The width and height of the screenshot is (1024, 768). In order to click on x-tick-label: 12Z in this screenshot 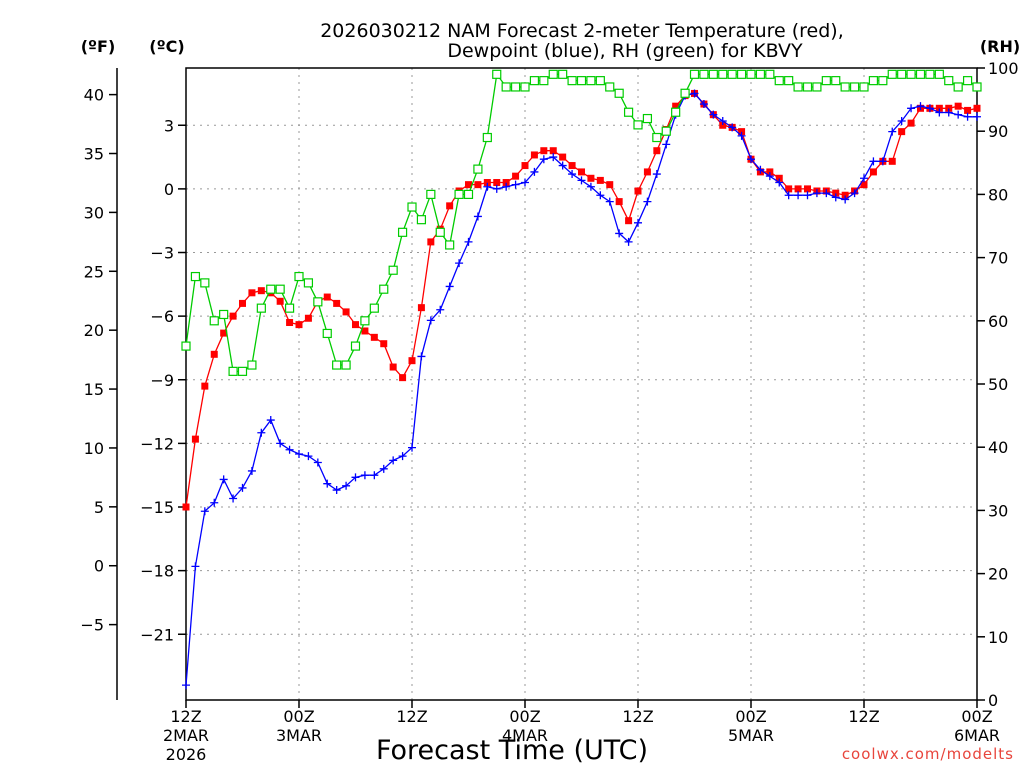, I will do `click(637, 716)`.